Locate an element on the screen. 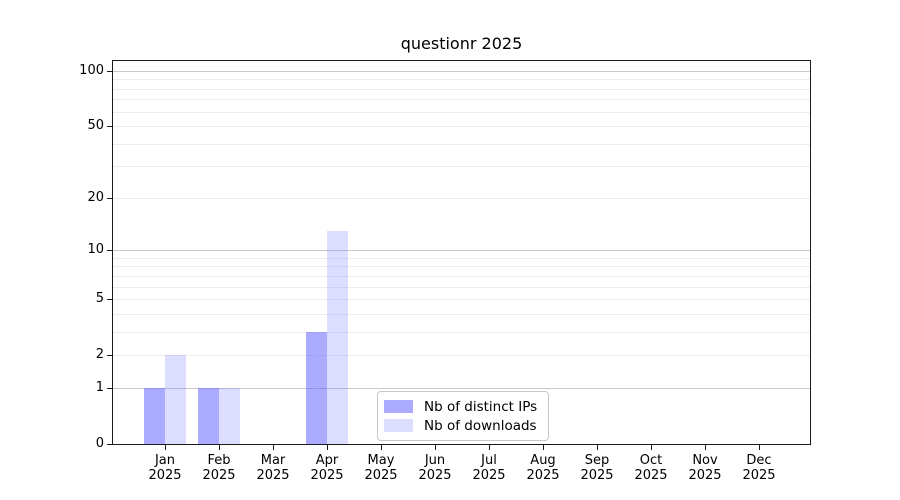  legend: Nb of distinct IPs Nb of downloads is located at coordinates (463, 416).